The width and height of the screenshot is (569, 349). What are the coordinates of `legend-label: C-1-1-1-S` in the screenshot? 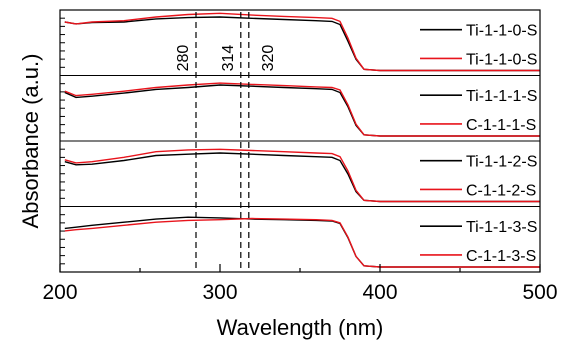 It's located at (501, 125).